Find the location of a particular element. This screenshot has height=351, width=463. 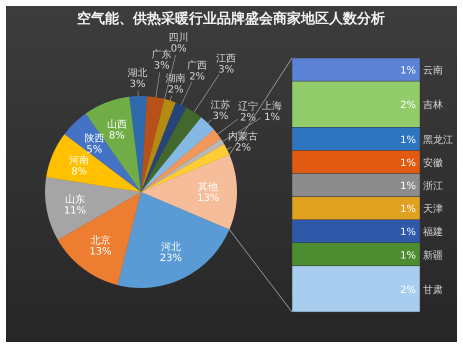

series-label: 天津 is located at coordinates (433, 209).